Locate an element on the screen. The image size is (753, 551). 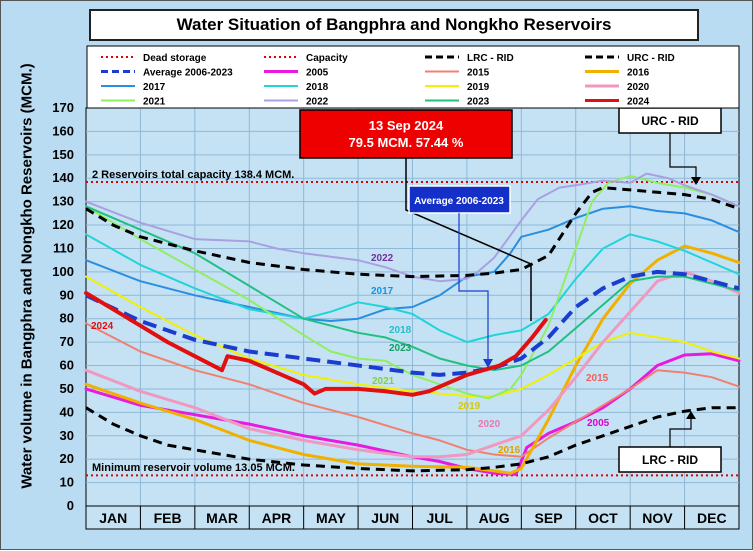
legend-label: 2015 is located at coordinates (478, 73).